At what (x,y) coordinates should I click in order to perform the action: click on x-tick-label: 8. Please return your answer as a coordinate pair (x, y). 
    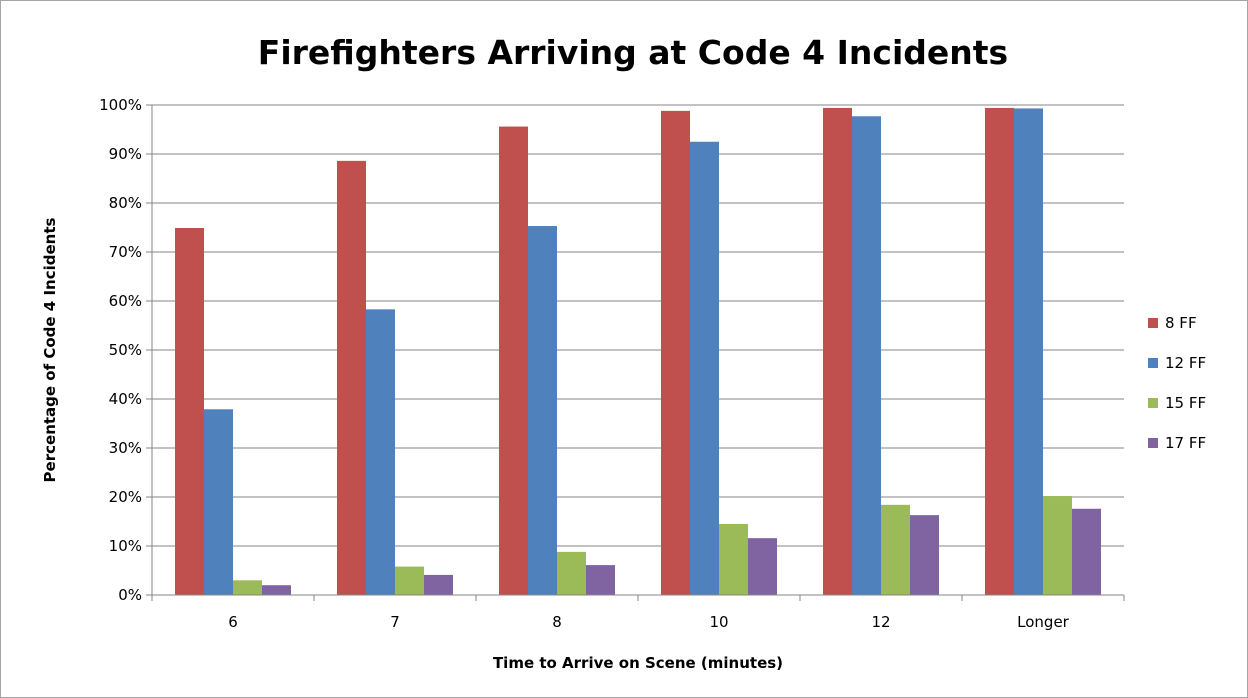
    Looking at the image, I should click on (557, 622).